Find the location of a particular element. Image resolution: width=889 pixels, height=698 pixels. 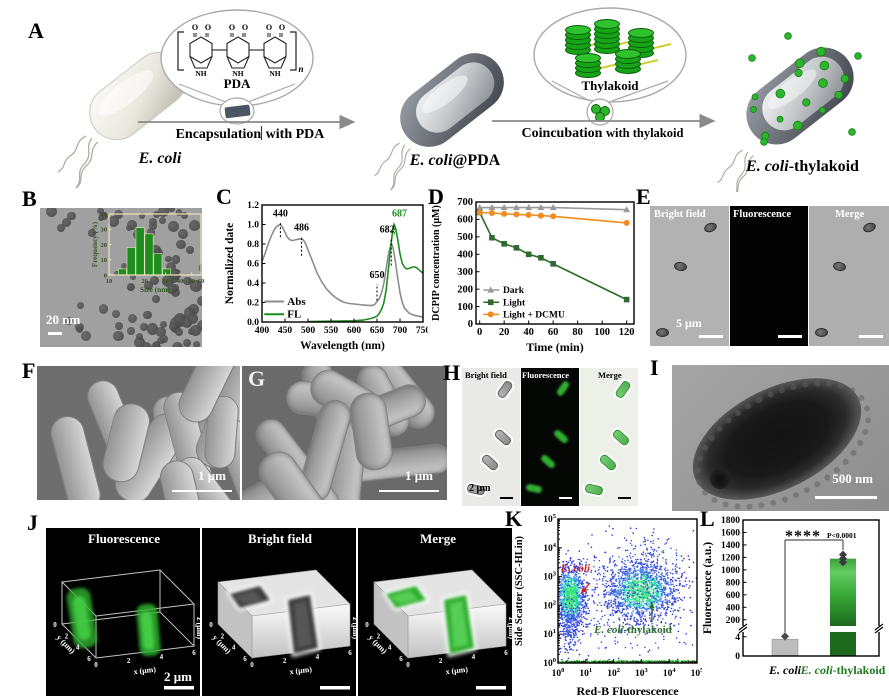

panel-label-j: J is located at coordinates (32, 522).